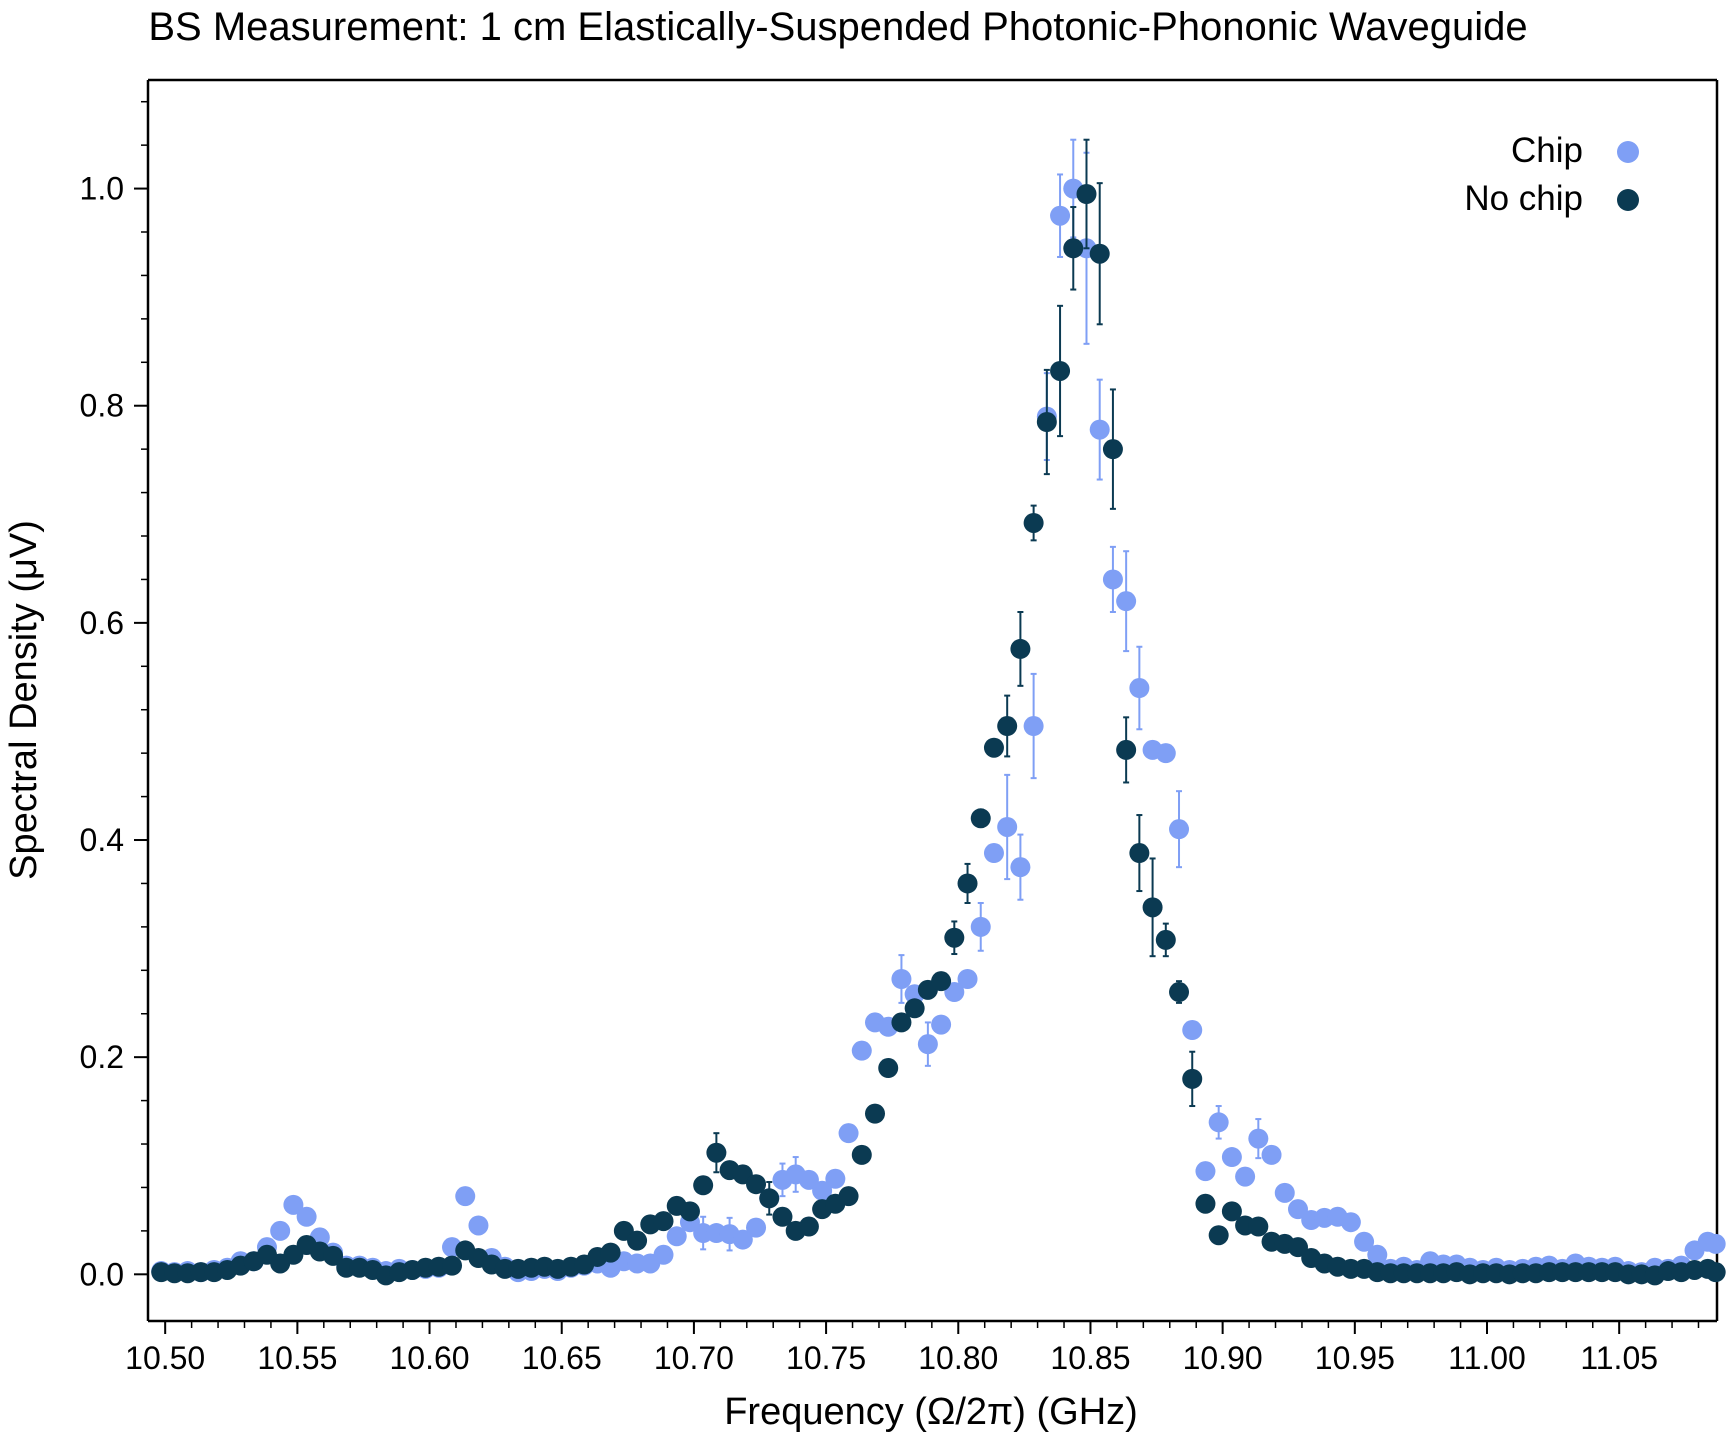 The image size is (1728, 1440). I want to click on y-tick-label: 1.0, so click(102, 189).